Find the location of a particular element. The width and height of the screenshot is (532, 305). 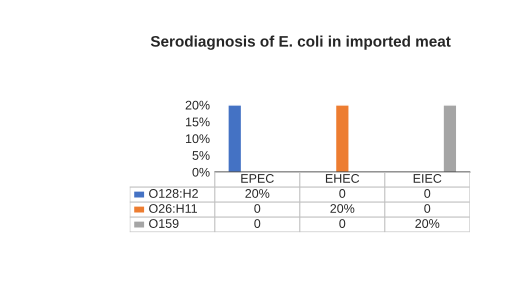

x-tick-label: EHEC is located at coordinates (343, 178).